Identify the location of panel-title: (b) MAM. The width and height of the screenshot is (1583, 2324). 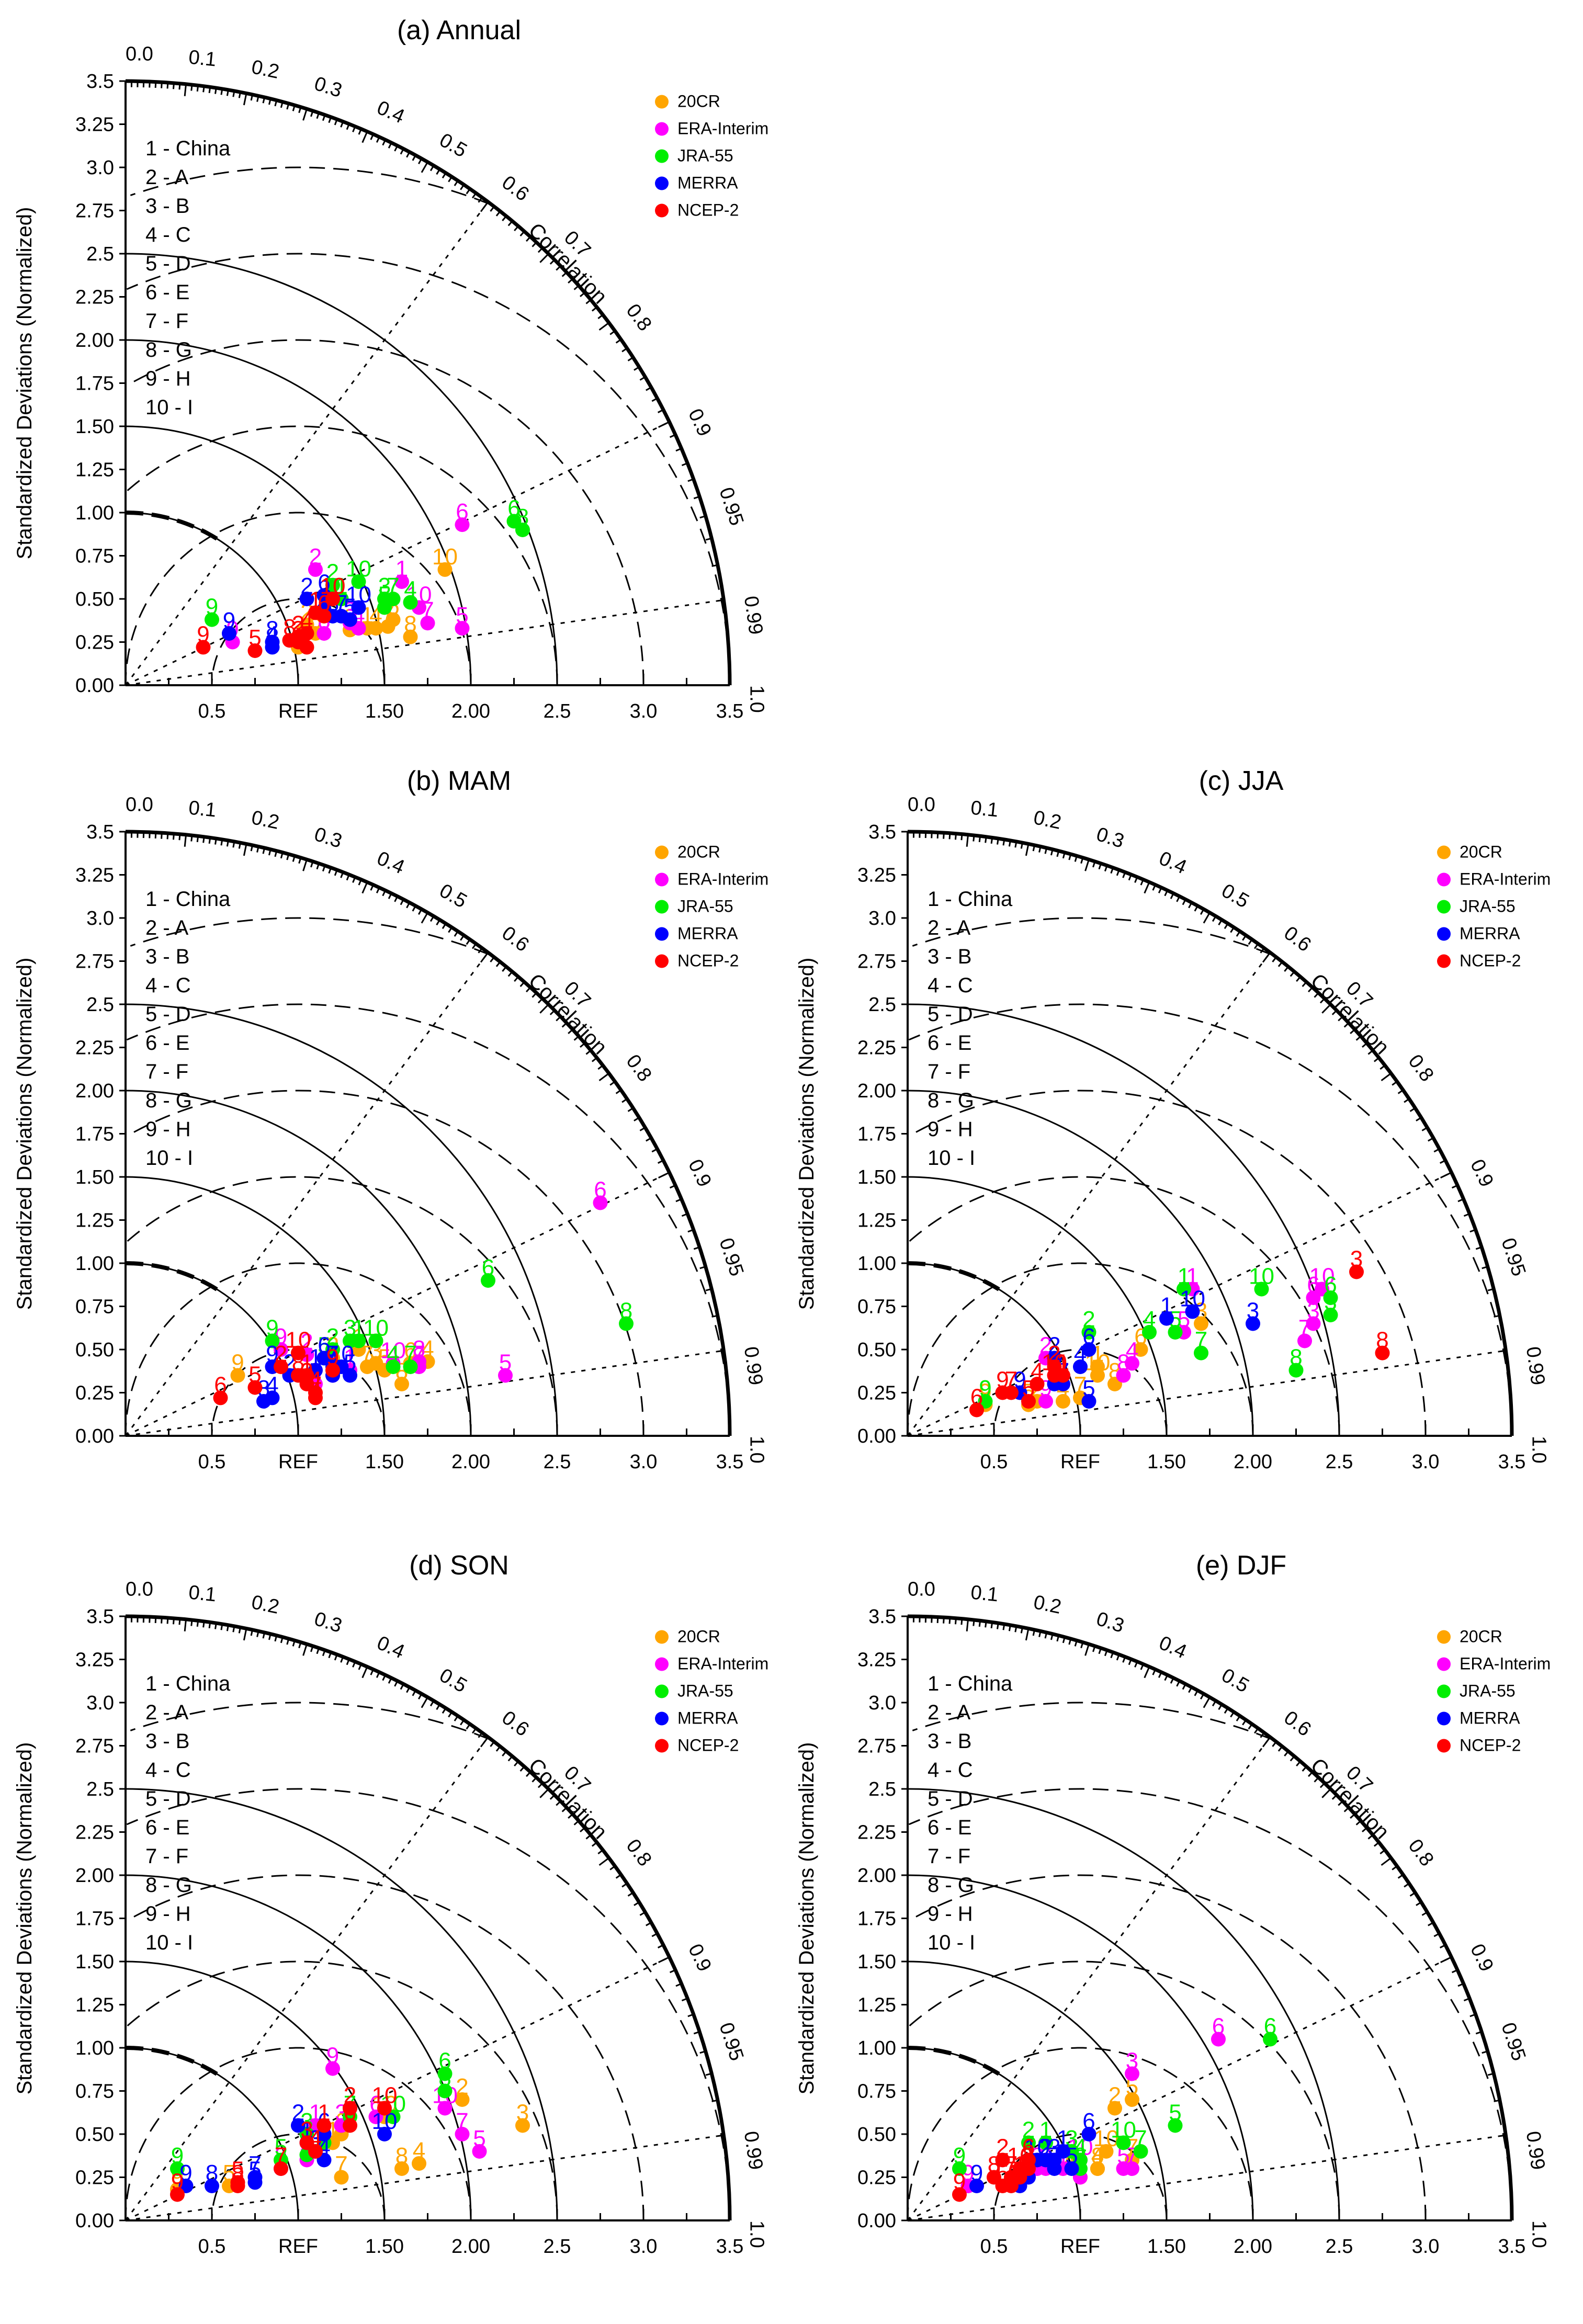
(459, 781).